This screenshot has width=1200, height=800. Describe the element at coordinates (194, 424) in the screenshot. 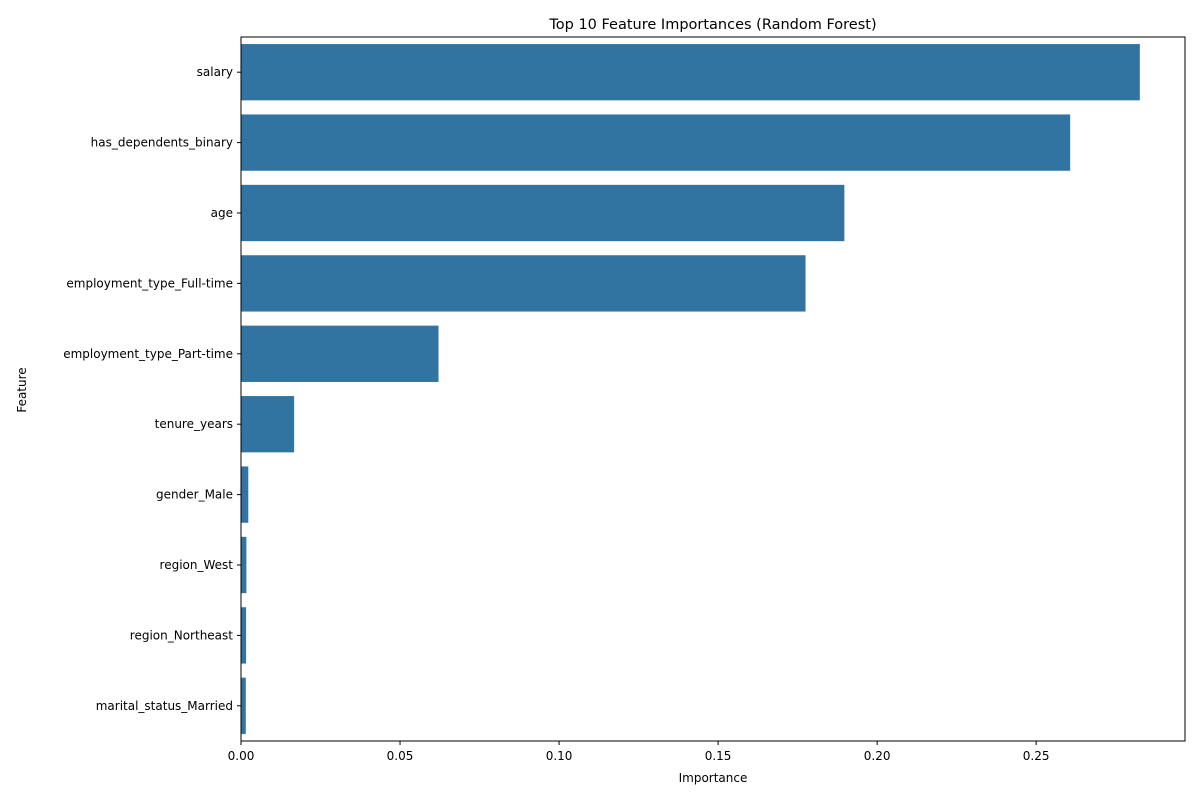

I see `y-tick-label: tenure_years` at that location.